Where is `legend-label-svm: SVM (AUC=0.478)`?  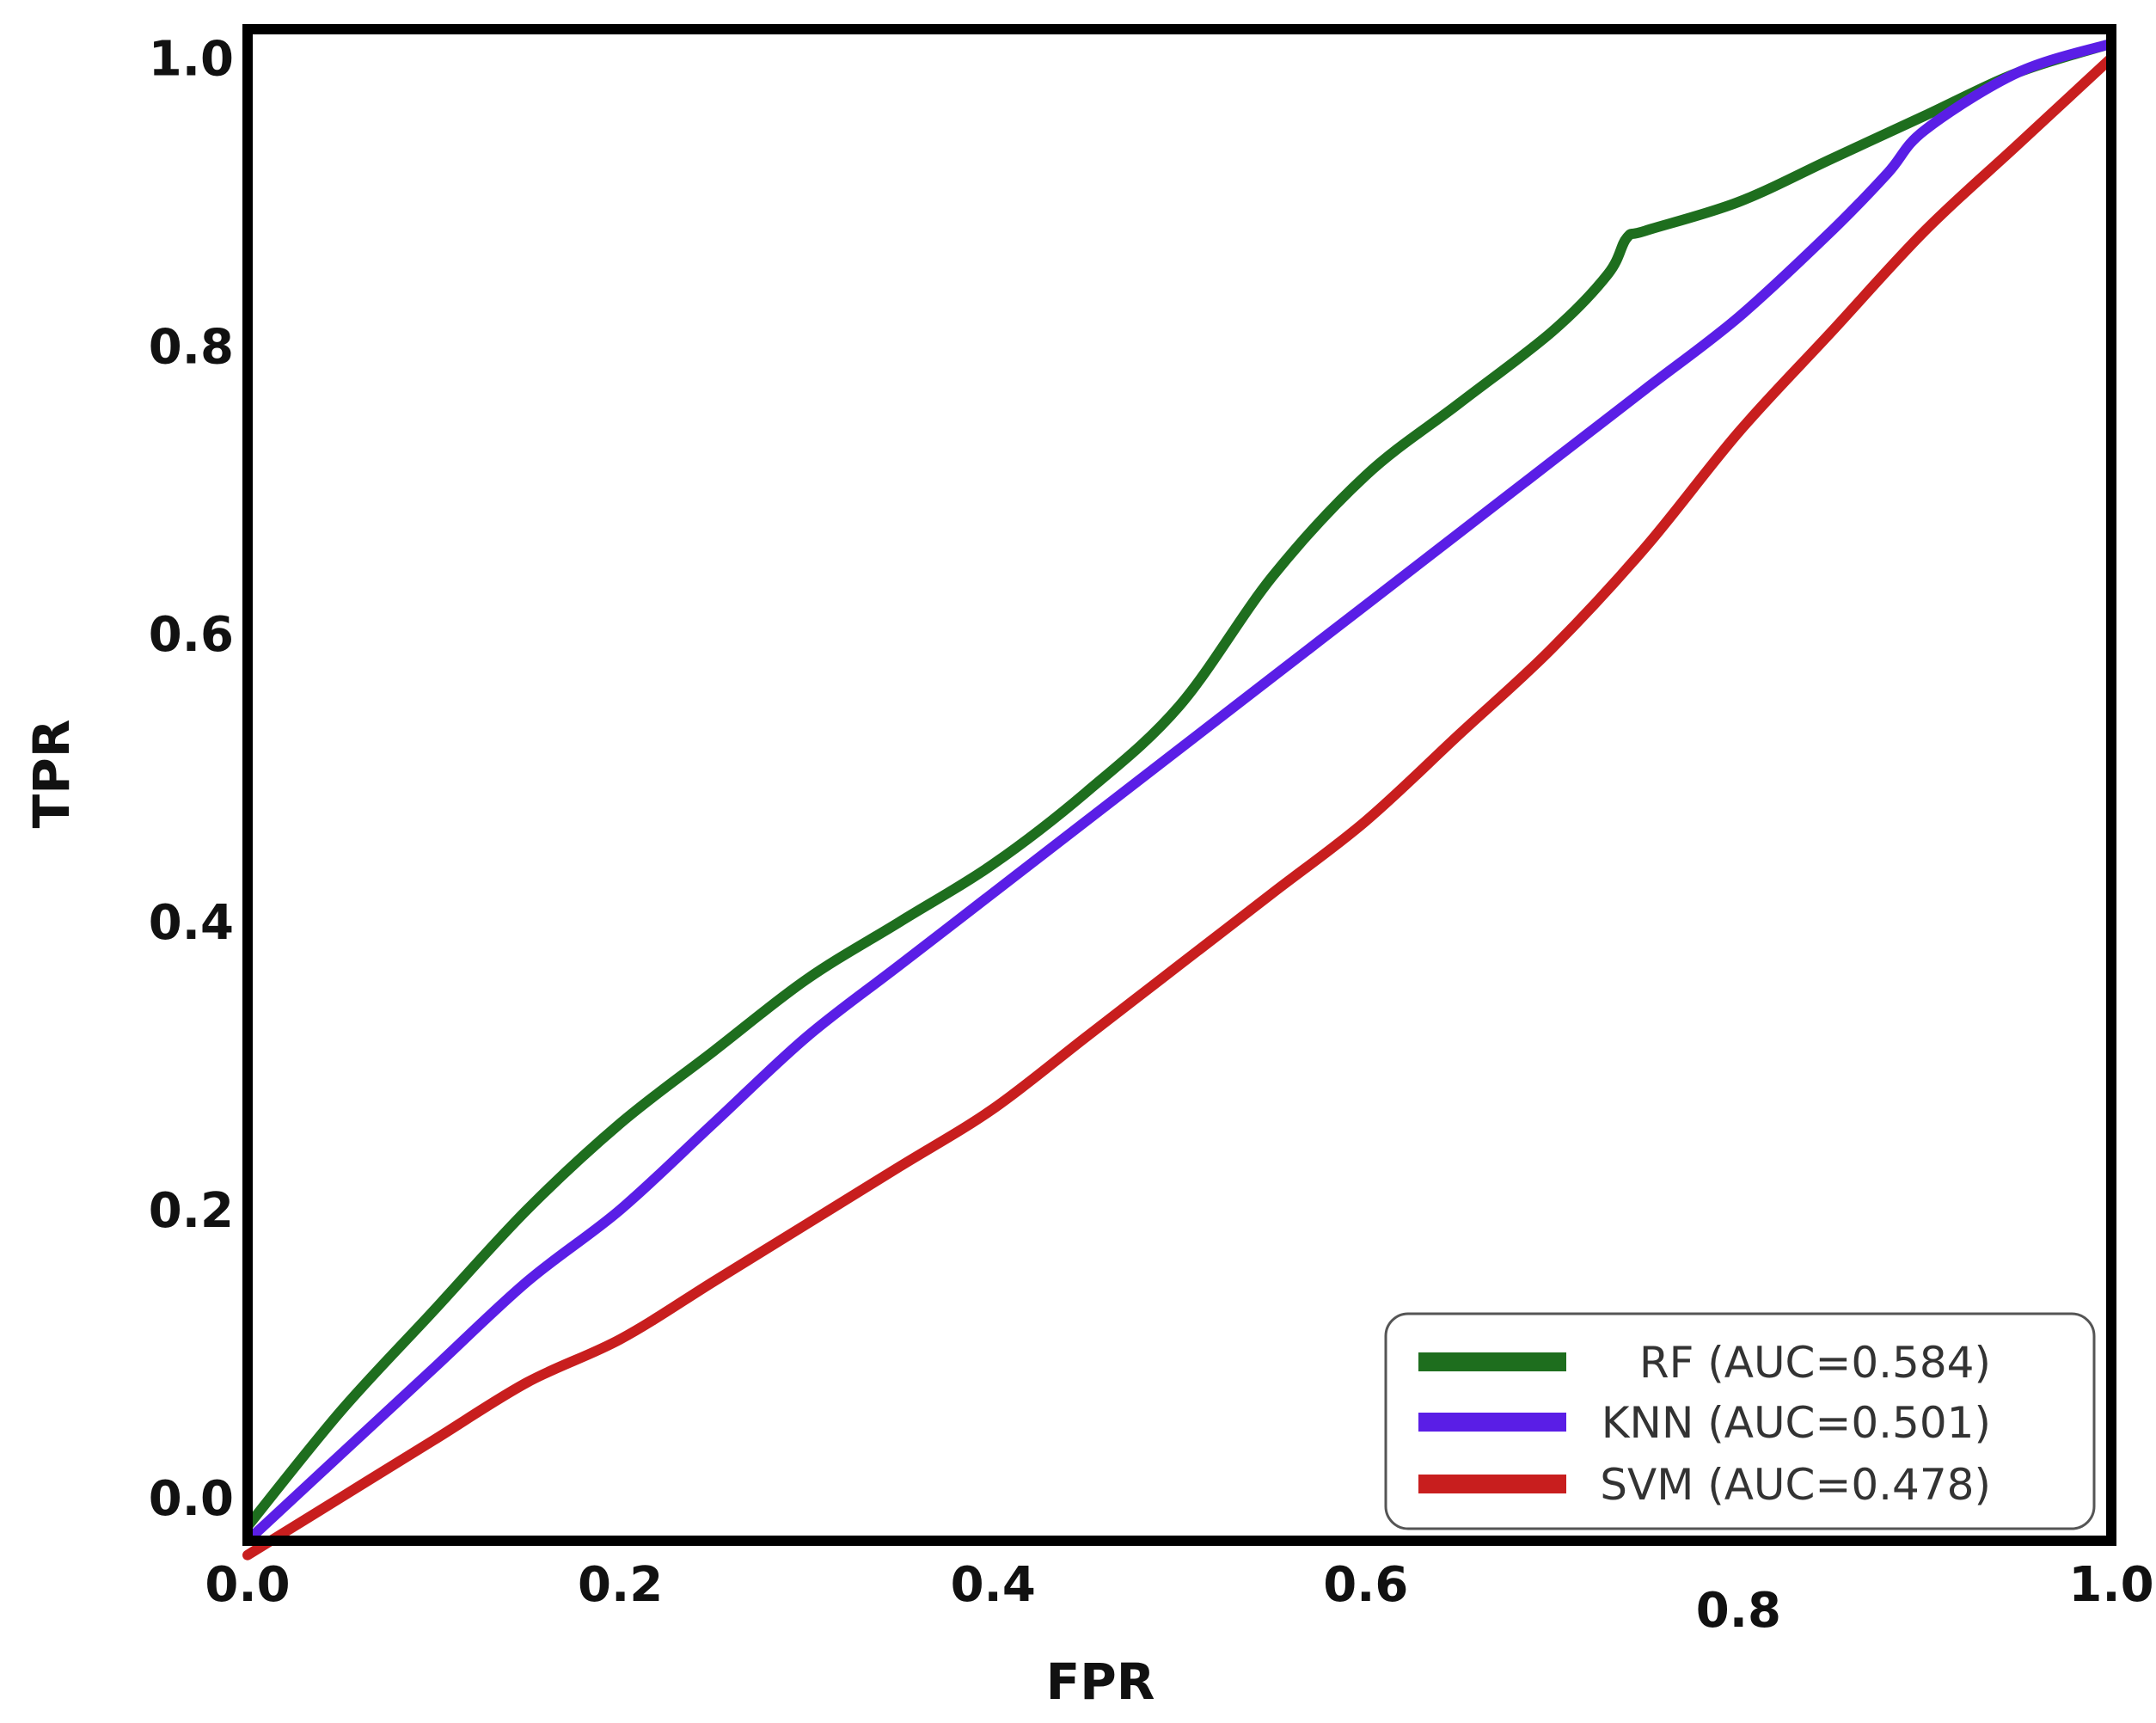 legend-label-svm: SVM (AUC=0.478) is located at coordinates (1795, 1485).